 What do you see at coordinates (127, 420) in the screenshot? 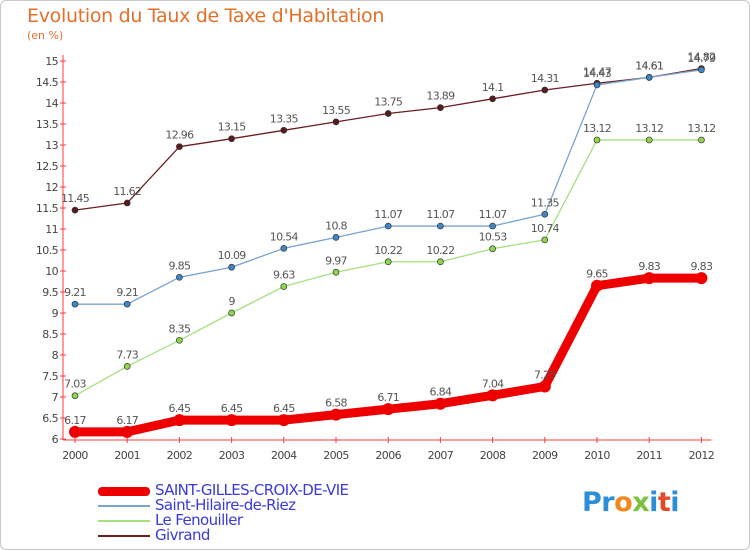
I see `data-label: 6.17` at bounding box center [127, 420].